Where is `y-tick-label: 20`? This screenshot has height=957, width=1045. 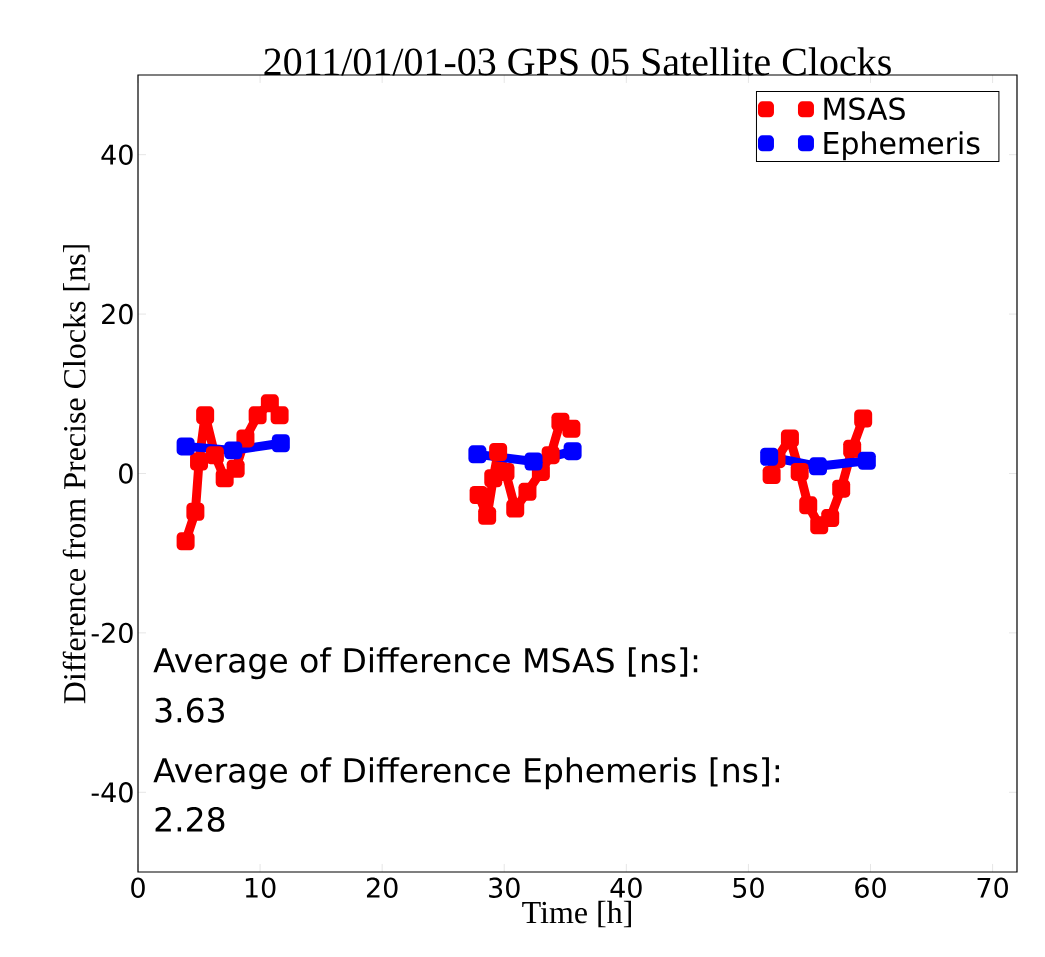 y-tick-label: 20 is located at coordinates (117, 314).